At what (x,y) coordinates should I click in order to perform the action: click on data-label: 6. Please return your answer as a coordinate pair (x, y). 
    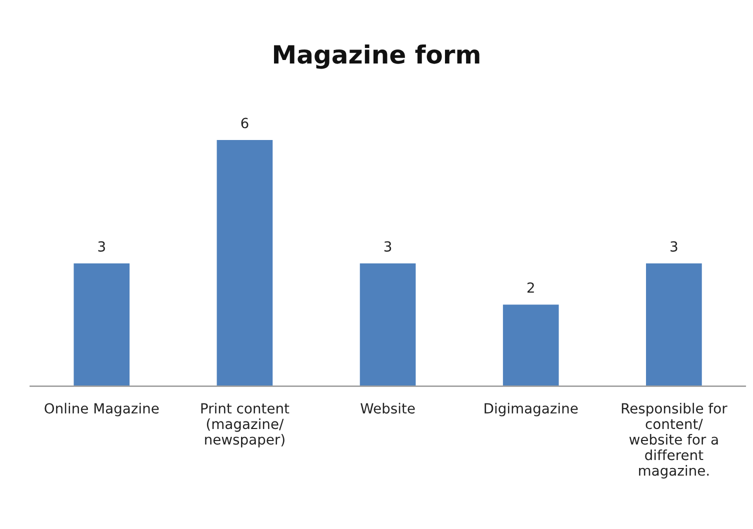
    Looking at the image, I should click on (244, 123).